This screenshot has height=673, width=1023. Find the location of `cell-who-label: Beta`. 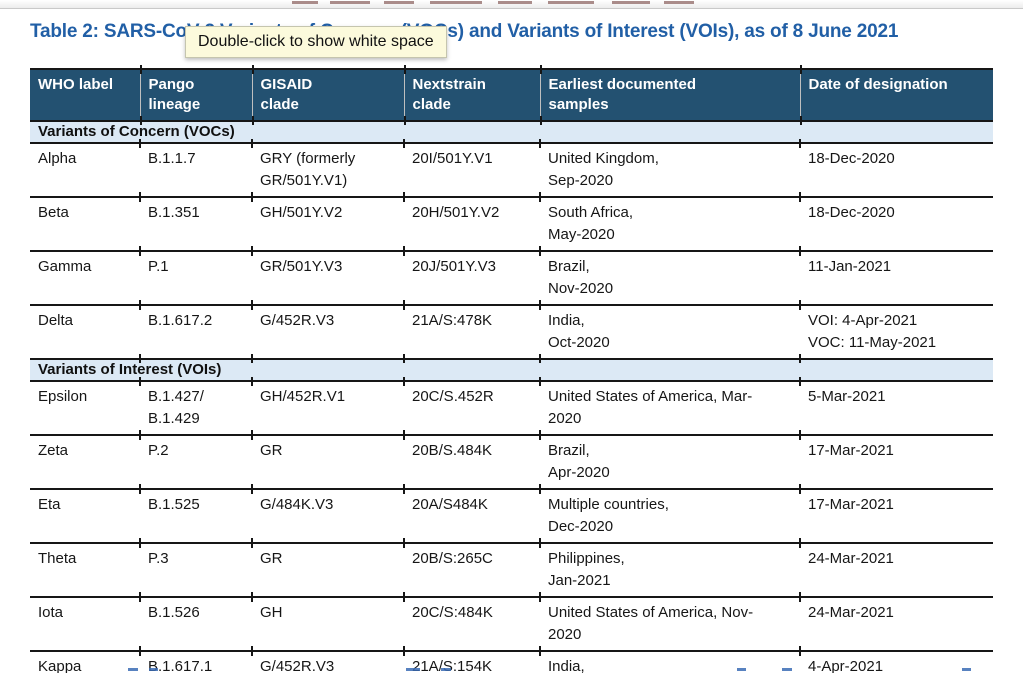

cell-who-label: Beta is located at coordinates (85, 223).